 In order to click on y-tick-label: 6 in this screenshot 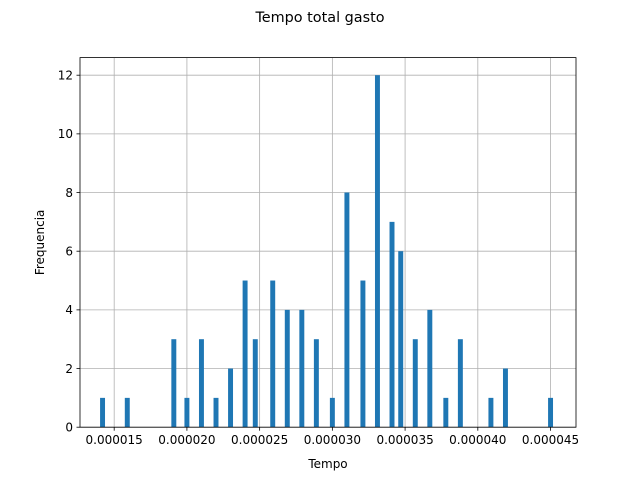, I will do `click(69, 252)`.